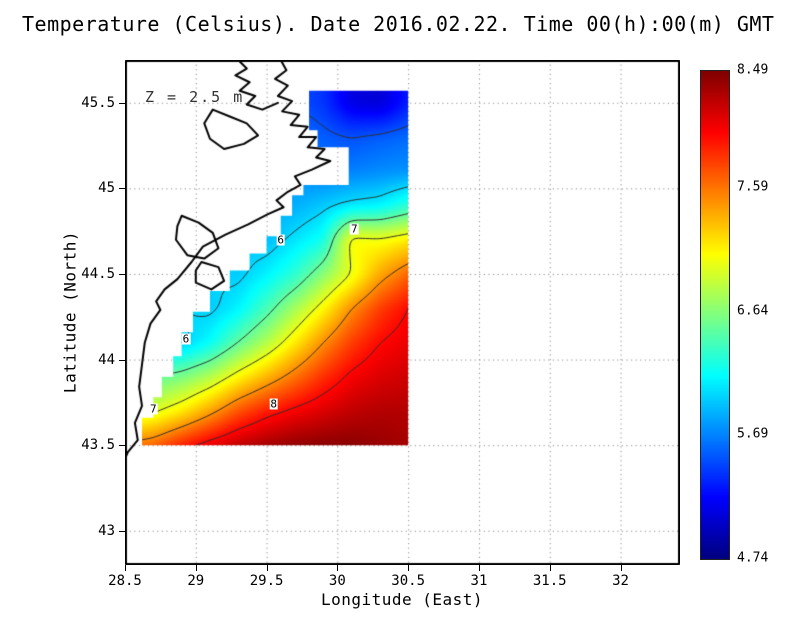  What do you see at coordinates (753, 187) in the screenshot?
I see `colorbar-tick-label: 7.59` at bounding box center [753, 187].